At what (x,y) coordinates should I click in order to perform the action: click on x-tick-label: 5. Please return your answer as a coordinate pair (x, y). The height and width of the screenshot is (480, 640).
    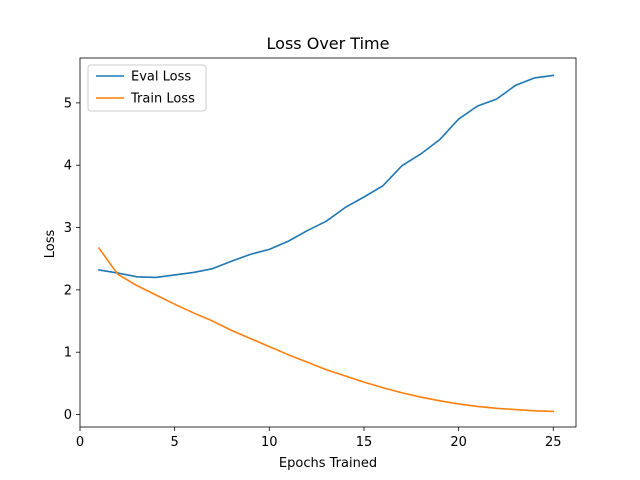
    Looking at the image, I should click on (175, 442).